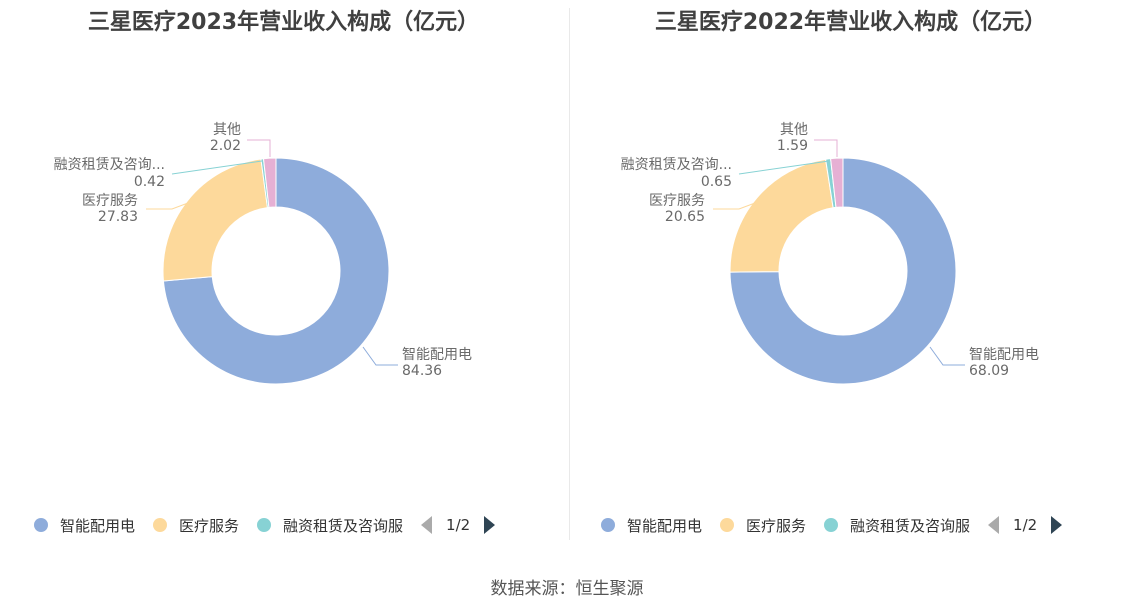  Describe the element at coordinates (567, 589) in the screenshot. I see `data-source: 数据来源：恒生聚源` at that location.